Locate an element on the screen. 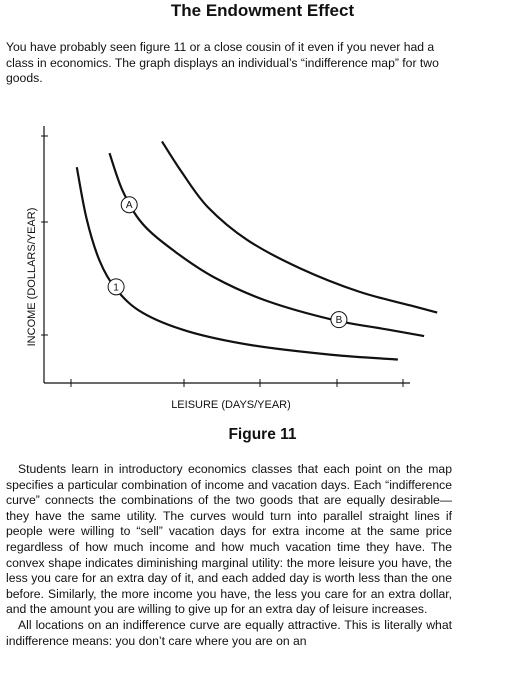 The image size is (525, 690). marker-label: A is located at coordinates (129, 205).